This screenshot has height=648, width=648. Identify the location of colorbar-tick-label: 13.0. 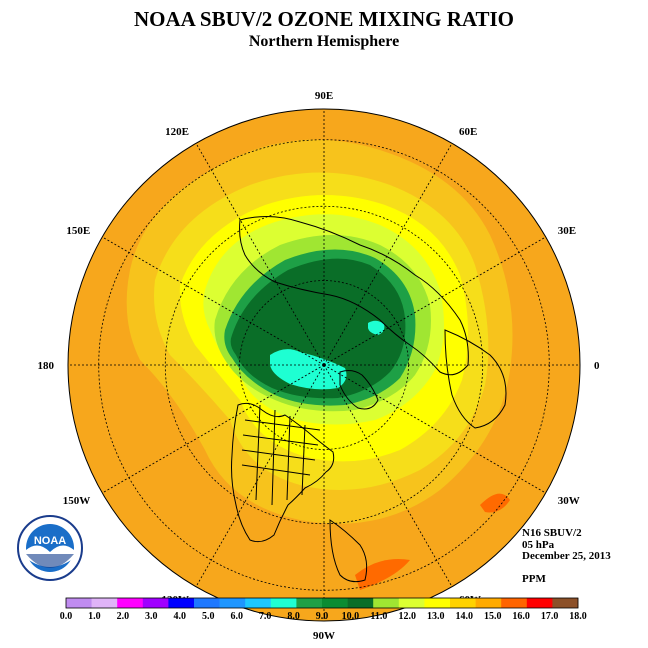
(436, 616).